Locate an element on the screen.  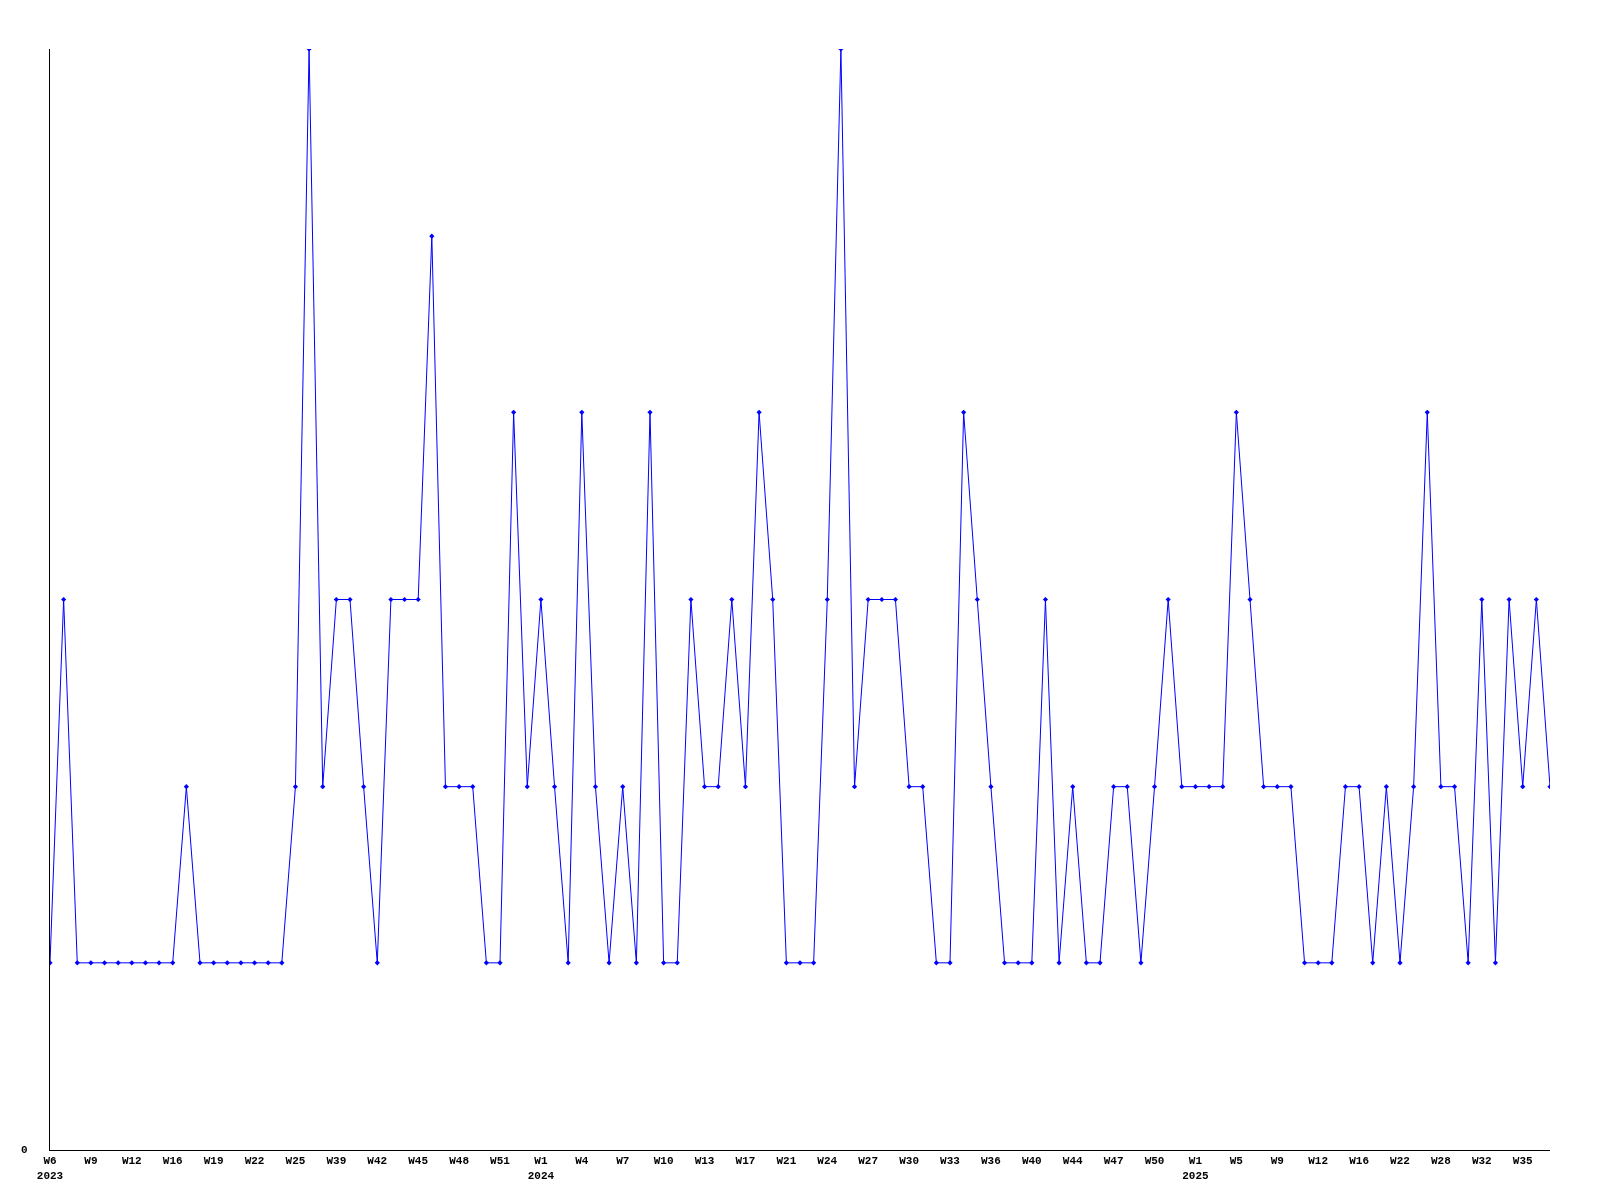
x-tick-label: W35 is located at coordinates (1523, 1161).